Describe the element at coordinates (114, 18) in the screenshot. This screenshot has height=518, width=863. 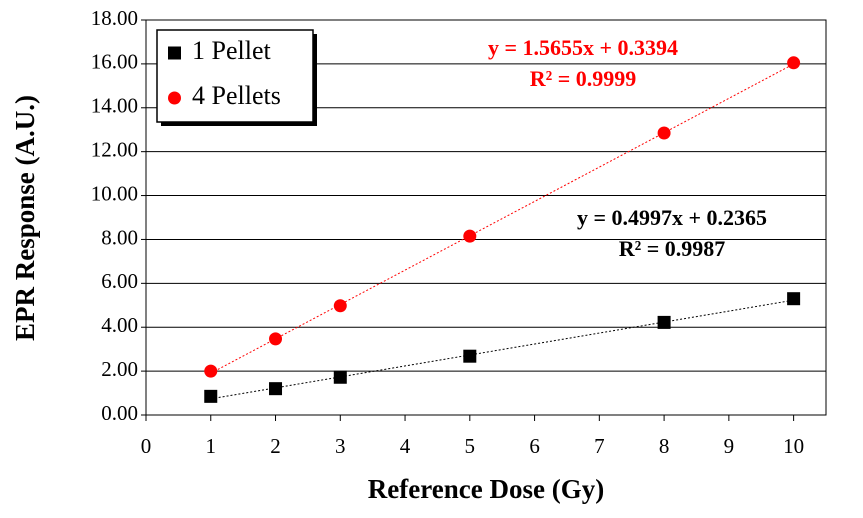
I see `y-tick-label: 18.00` at that location.